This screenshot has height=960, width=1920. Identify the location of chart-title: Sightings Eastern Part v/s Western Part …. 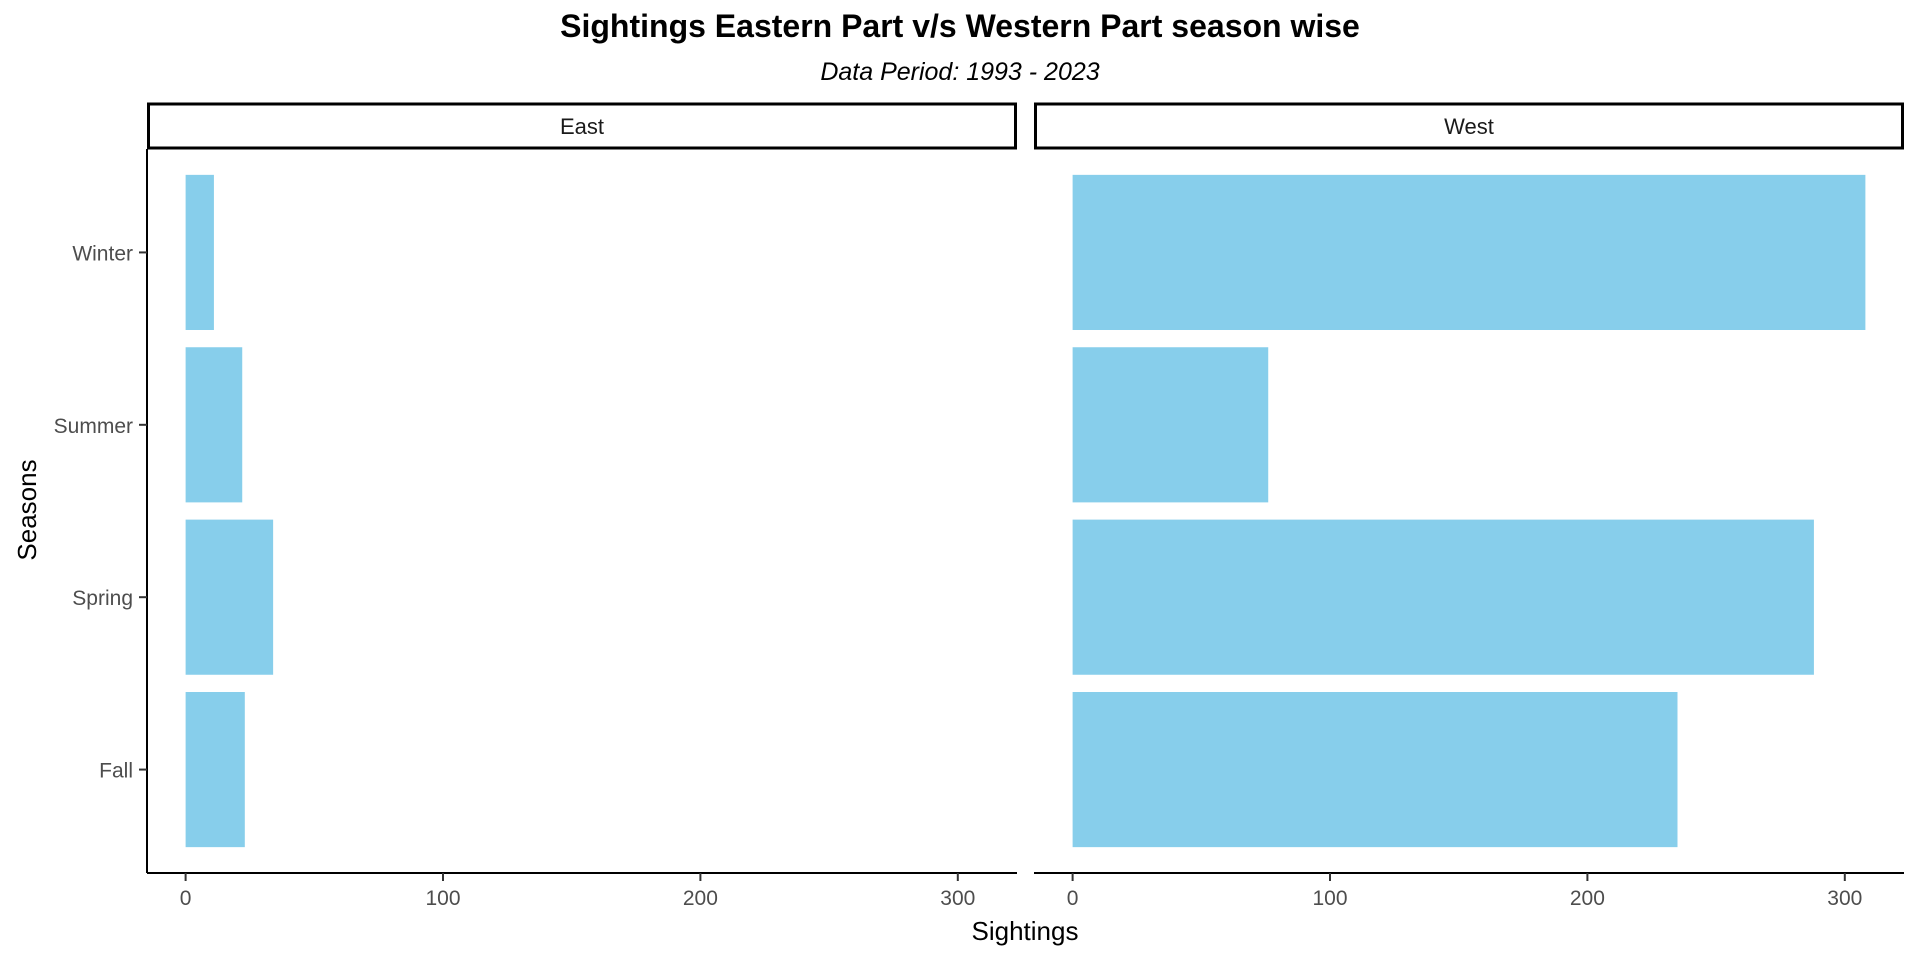
(960, 26).